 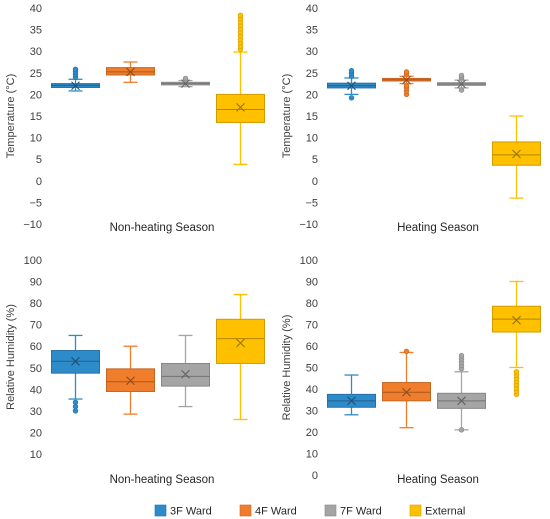 What do you see at coordinates (33, 261) in the screenshot?
I see `y-tick-label: 100` at bounding box center [33, 261].